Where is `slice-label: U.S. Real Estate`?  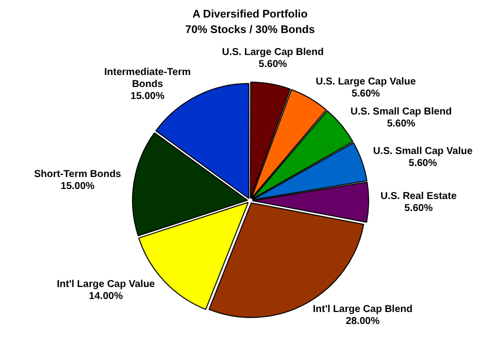 slice-label: U.S. Real Estate is located at coordinates (419, 196).